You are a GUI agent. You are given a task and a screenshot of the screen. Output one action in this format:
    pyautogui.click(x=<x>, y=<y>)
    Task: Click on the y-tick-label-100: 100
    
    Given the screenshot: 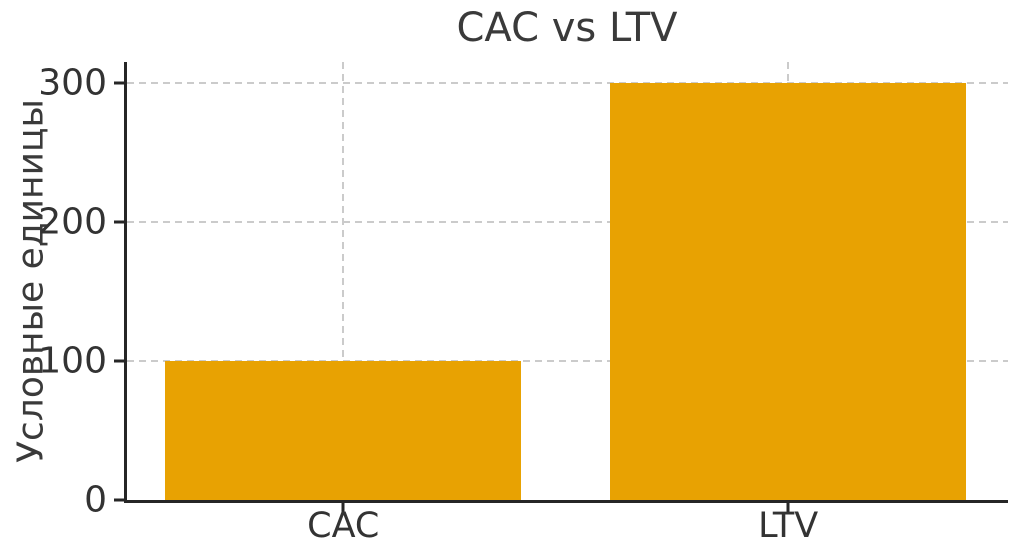 What is the action you would take?
    pyautogui.click(x=72, y=361)
    